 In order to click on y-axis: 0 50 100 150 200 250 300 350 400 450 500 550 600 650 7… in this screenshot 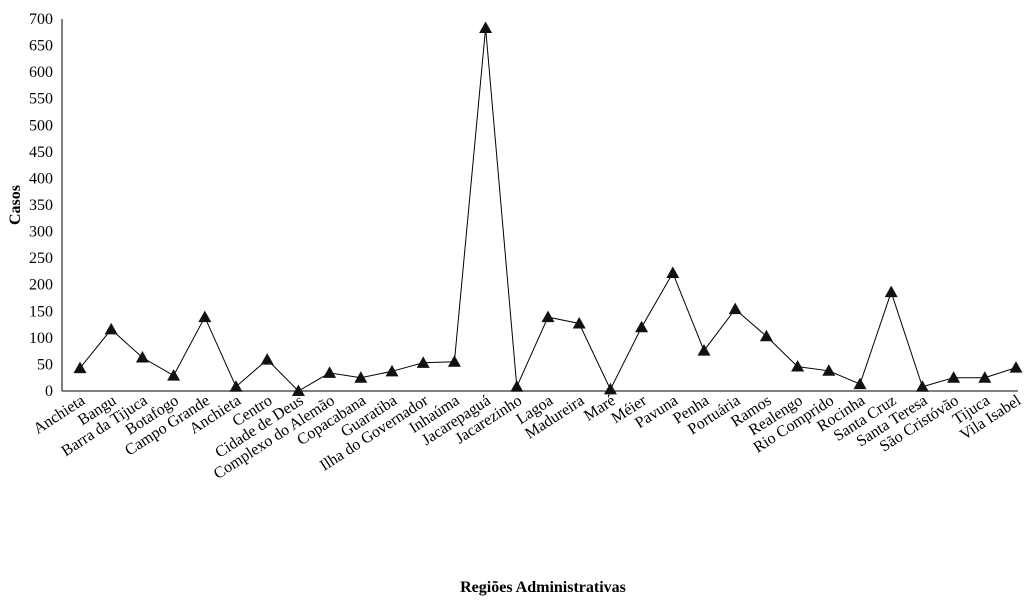, I will do `click(46, 205)`.